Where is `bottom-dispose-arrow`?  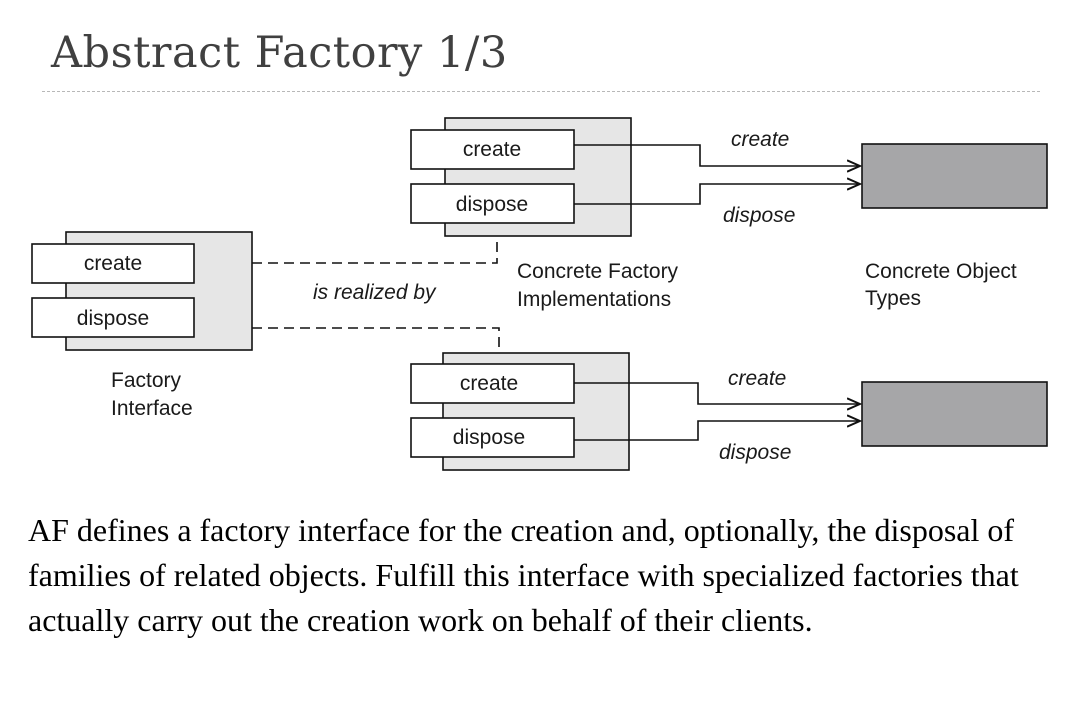
bottom-dispose-arrow is located at coordinates (717, 431).